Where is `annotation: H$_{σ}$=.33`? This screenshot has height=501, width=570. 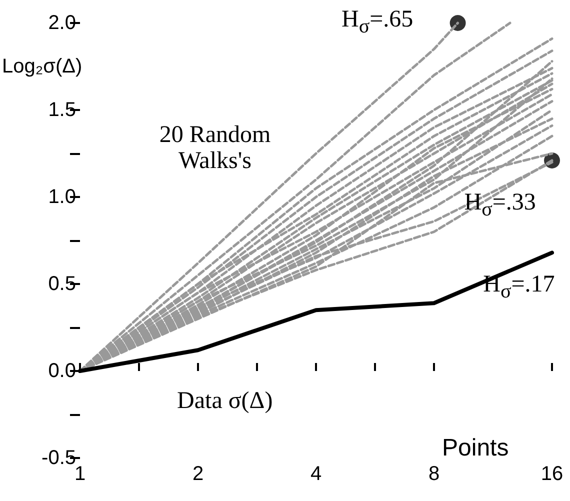 annotation: H$_{σ}$=.33 is located at coordinates (500, 205).